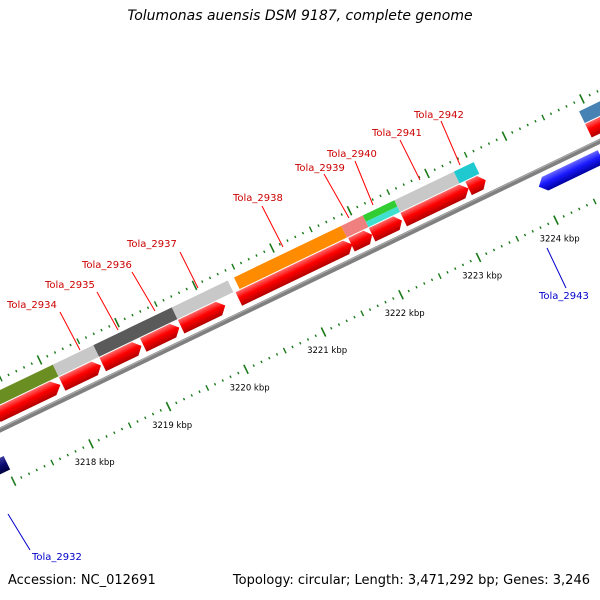 This screenshot has width=600, height=600. What do you see at coordinates (56, 557) in the screenshot?
I see `gene-label-tola-2932: Tola_2932` at bounding box center [56, 557].